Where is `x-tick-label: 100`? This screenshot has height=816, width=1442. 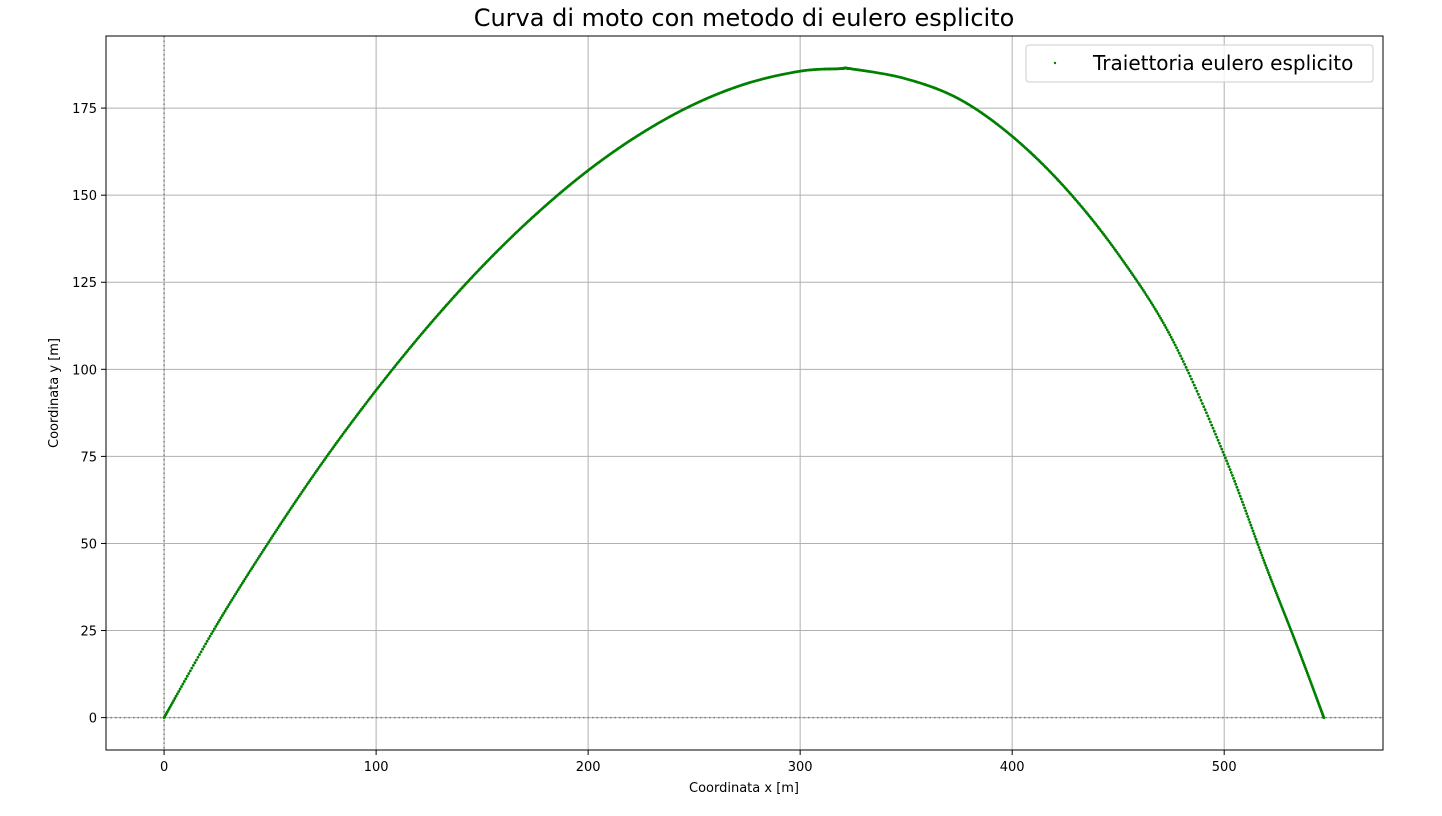
x-tick-label: 100 is located at coordinates (376, 767).